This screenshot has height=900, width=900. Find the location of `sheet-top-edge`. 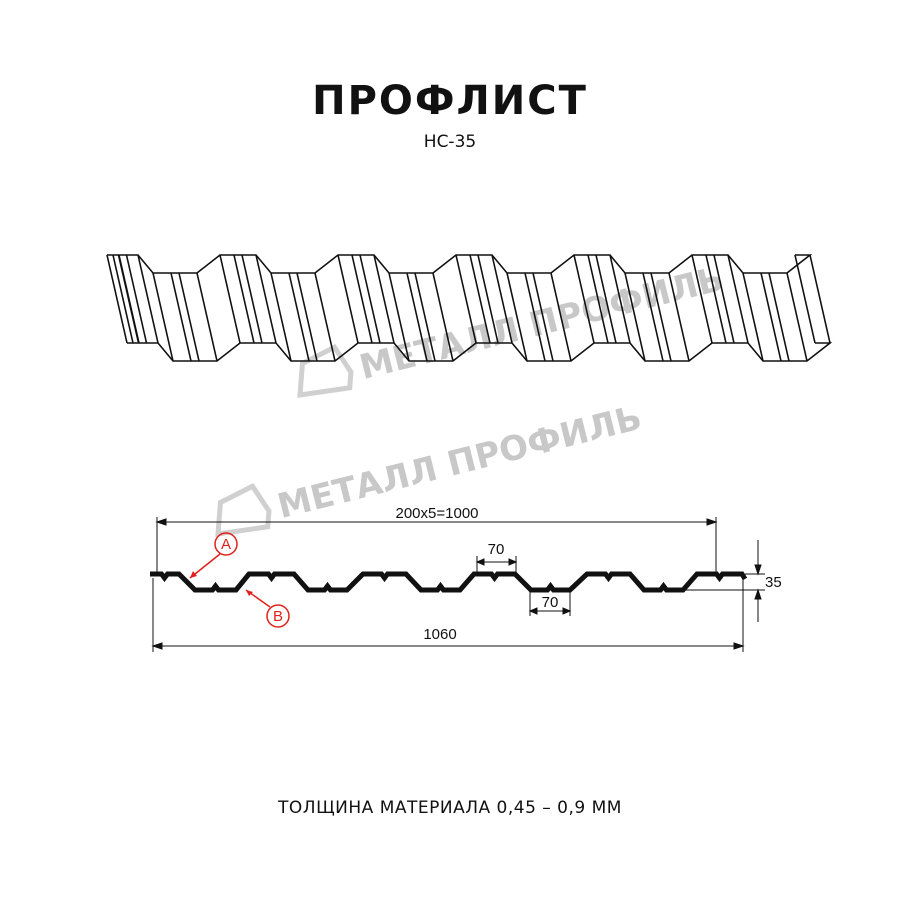

sheet-top-edge is located at coordinates (460, 264).